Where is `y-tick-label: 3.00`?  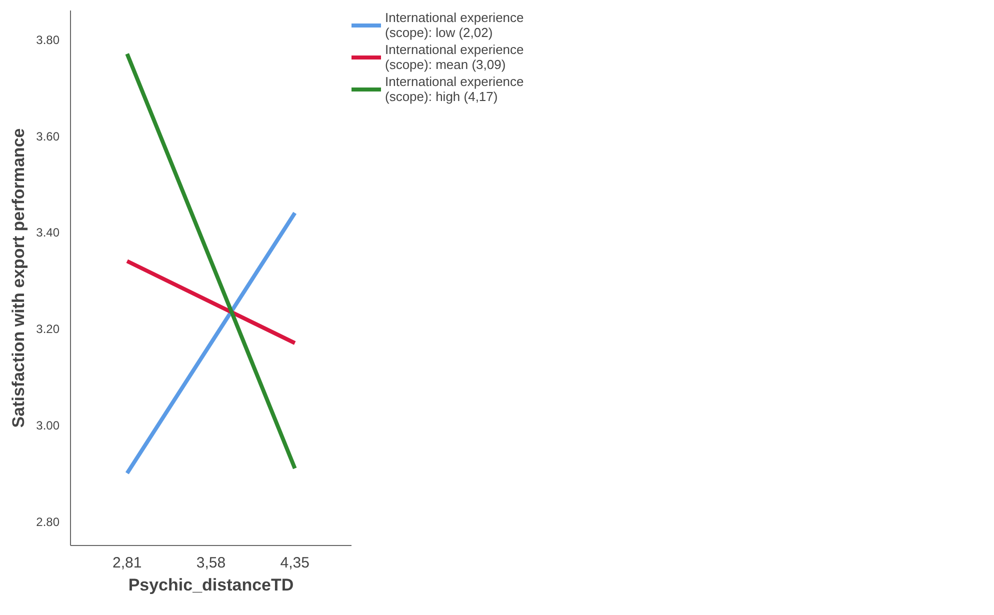 y-tick-label: 3.00 is located at coordinates (48, 425).